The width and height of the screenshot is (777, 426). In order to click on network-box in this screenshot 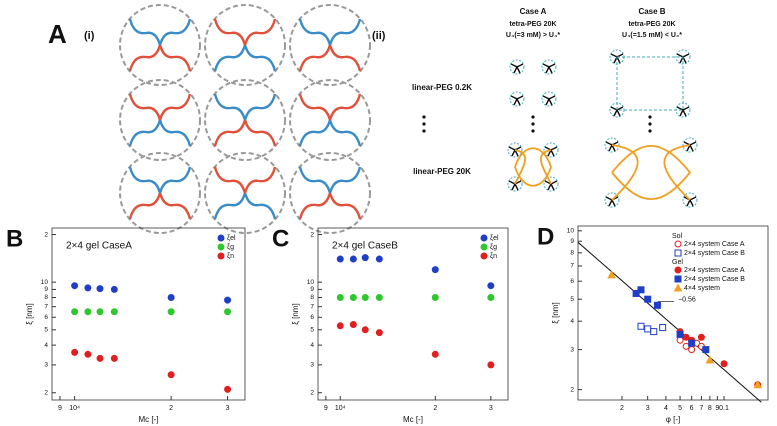, I will do `click(650, 83)`.